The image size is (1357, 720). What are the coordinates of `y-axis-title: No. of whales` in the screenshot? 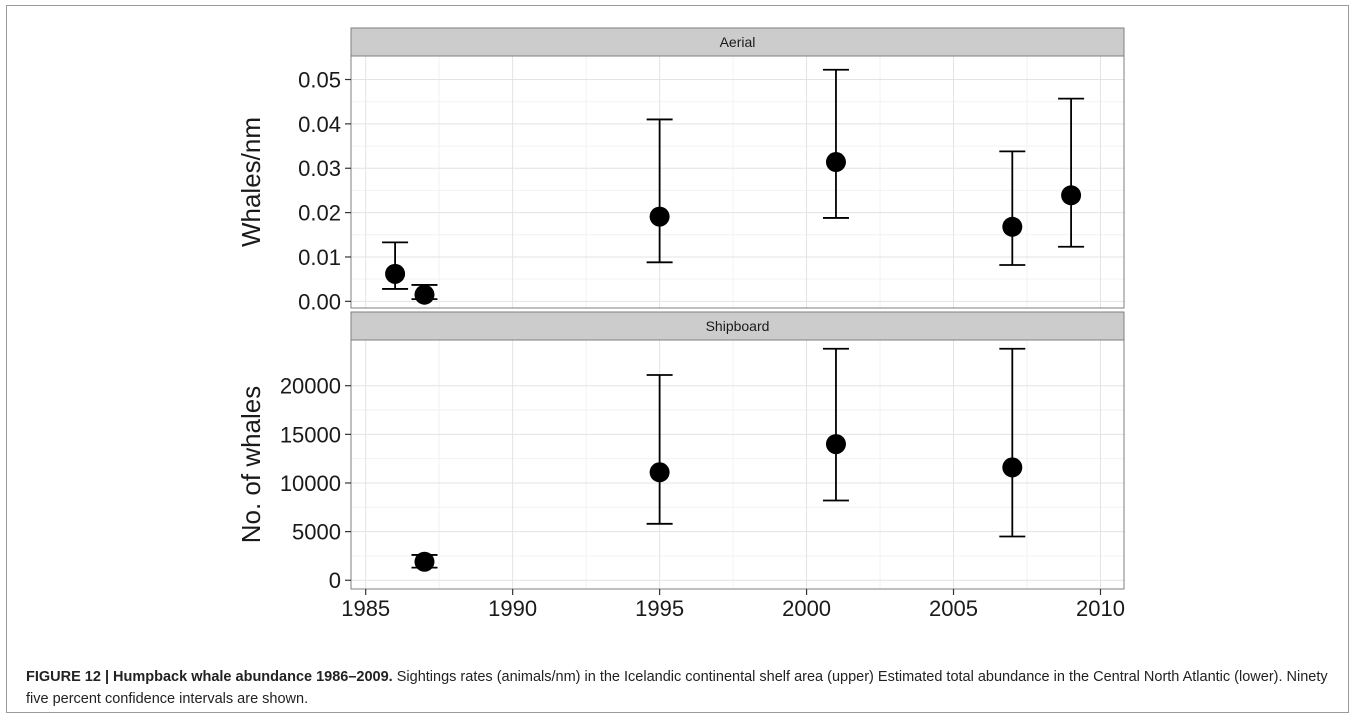 It's located at (251, 465).